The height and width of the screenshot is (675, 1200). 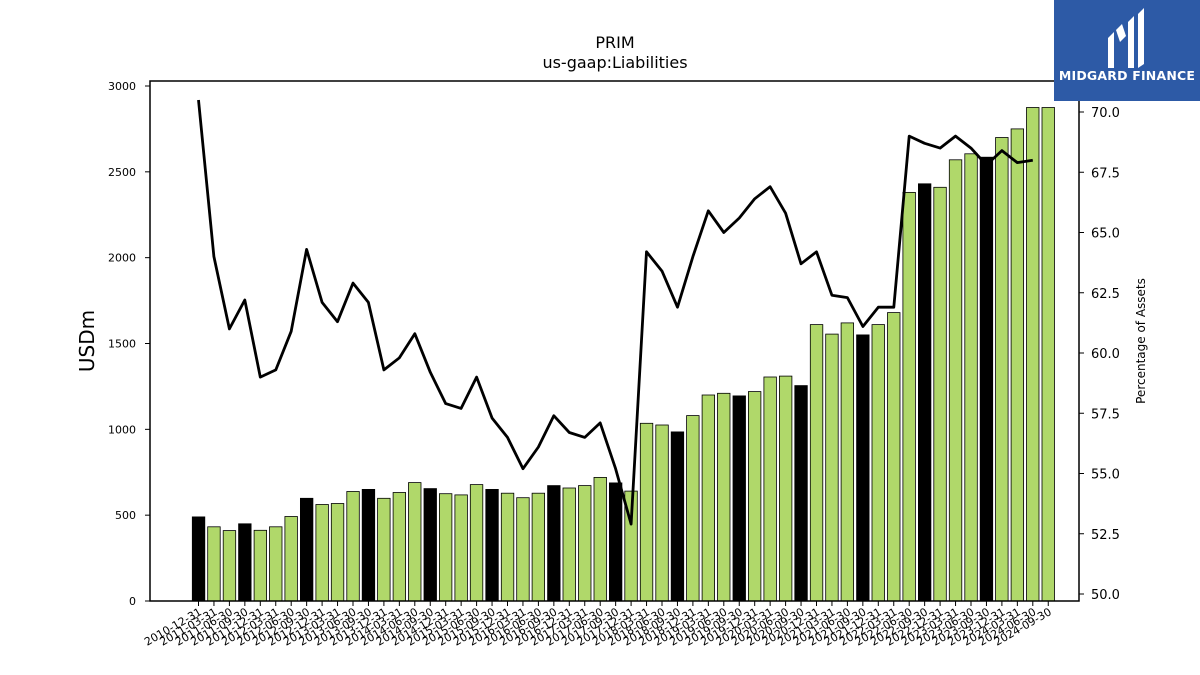 What do you see at coordinates (1105, 595) in the screenshot?
I see `y2-tick-label: 50.0` at bounding box center [1105, 595].